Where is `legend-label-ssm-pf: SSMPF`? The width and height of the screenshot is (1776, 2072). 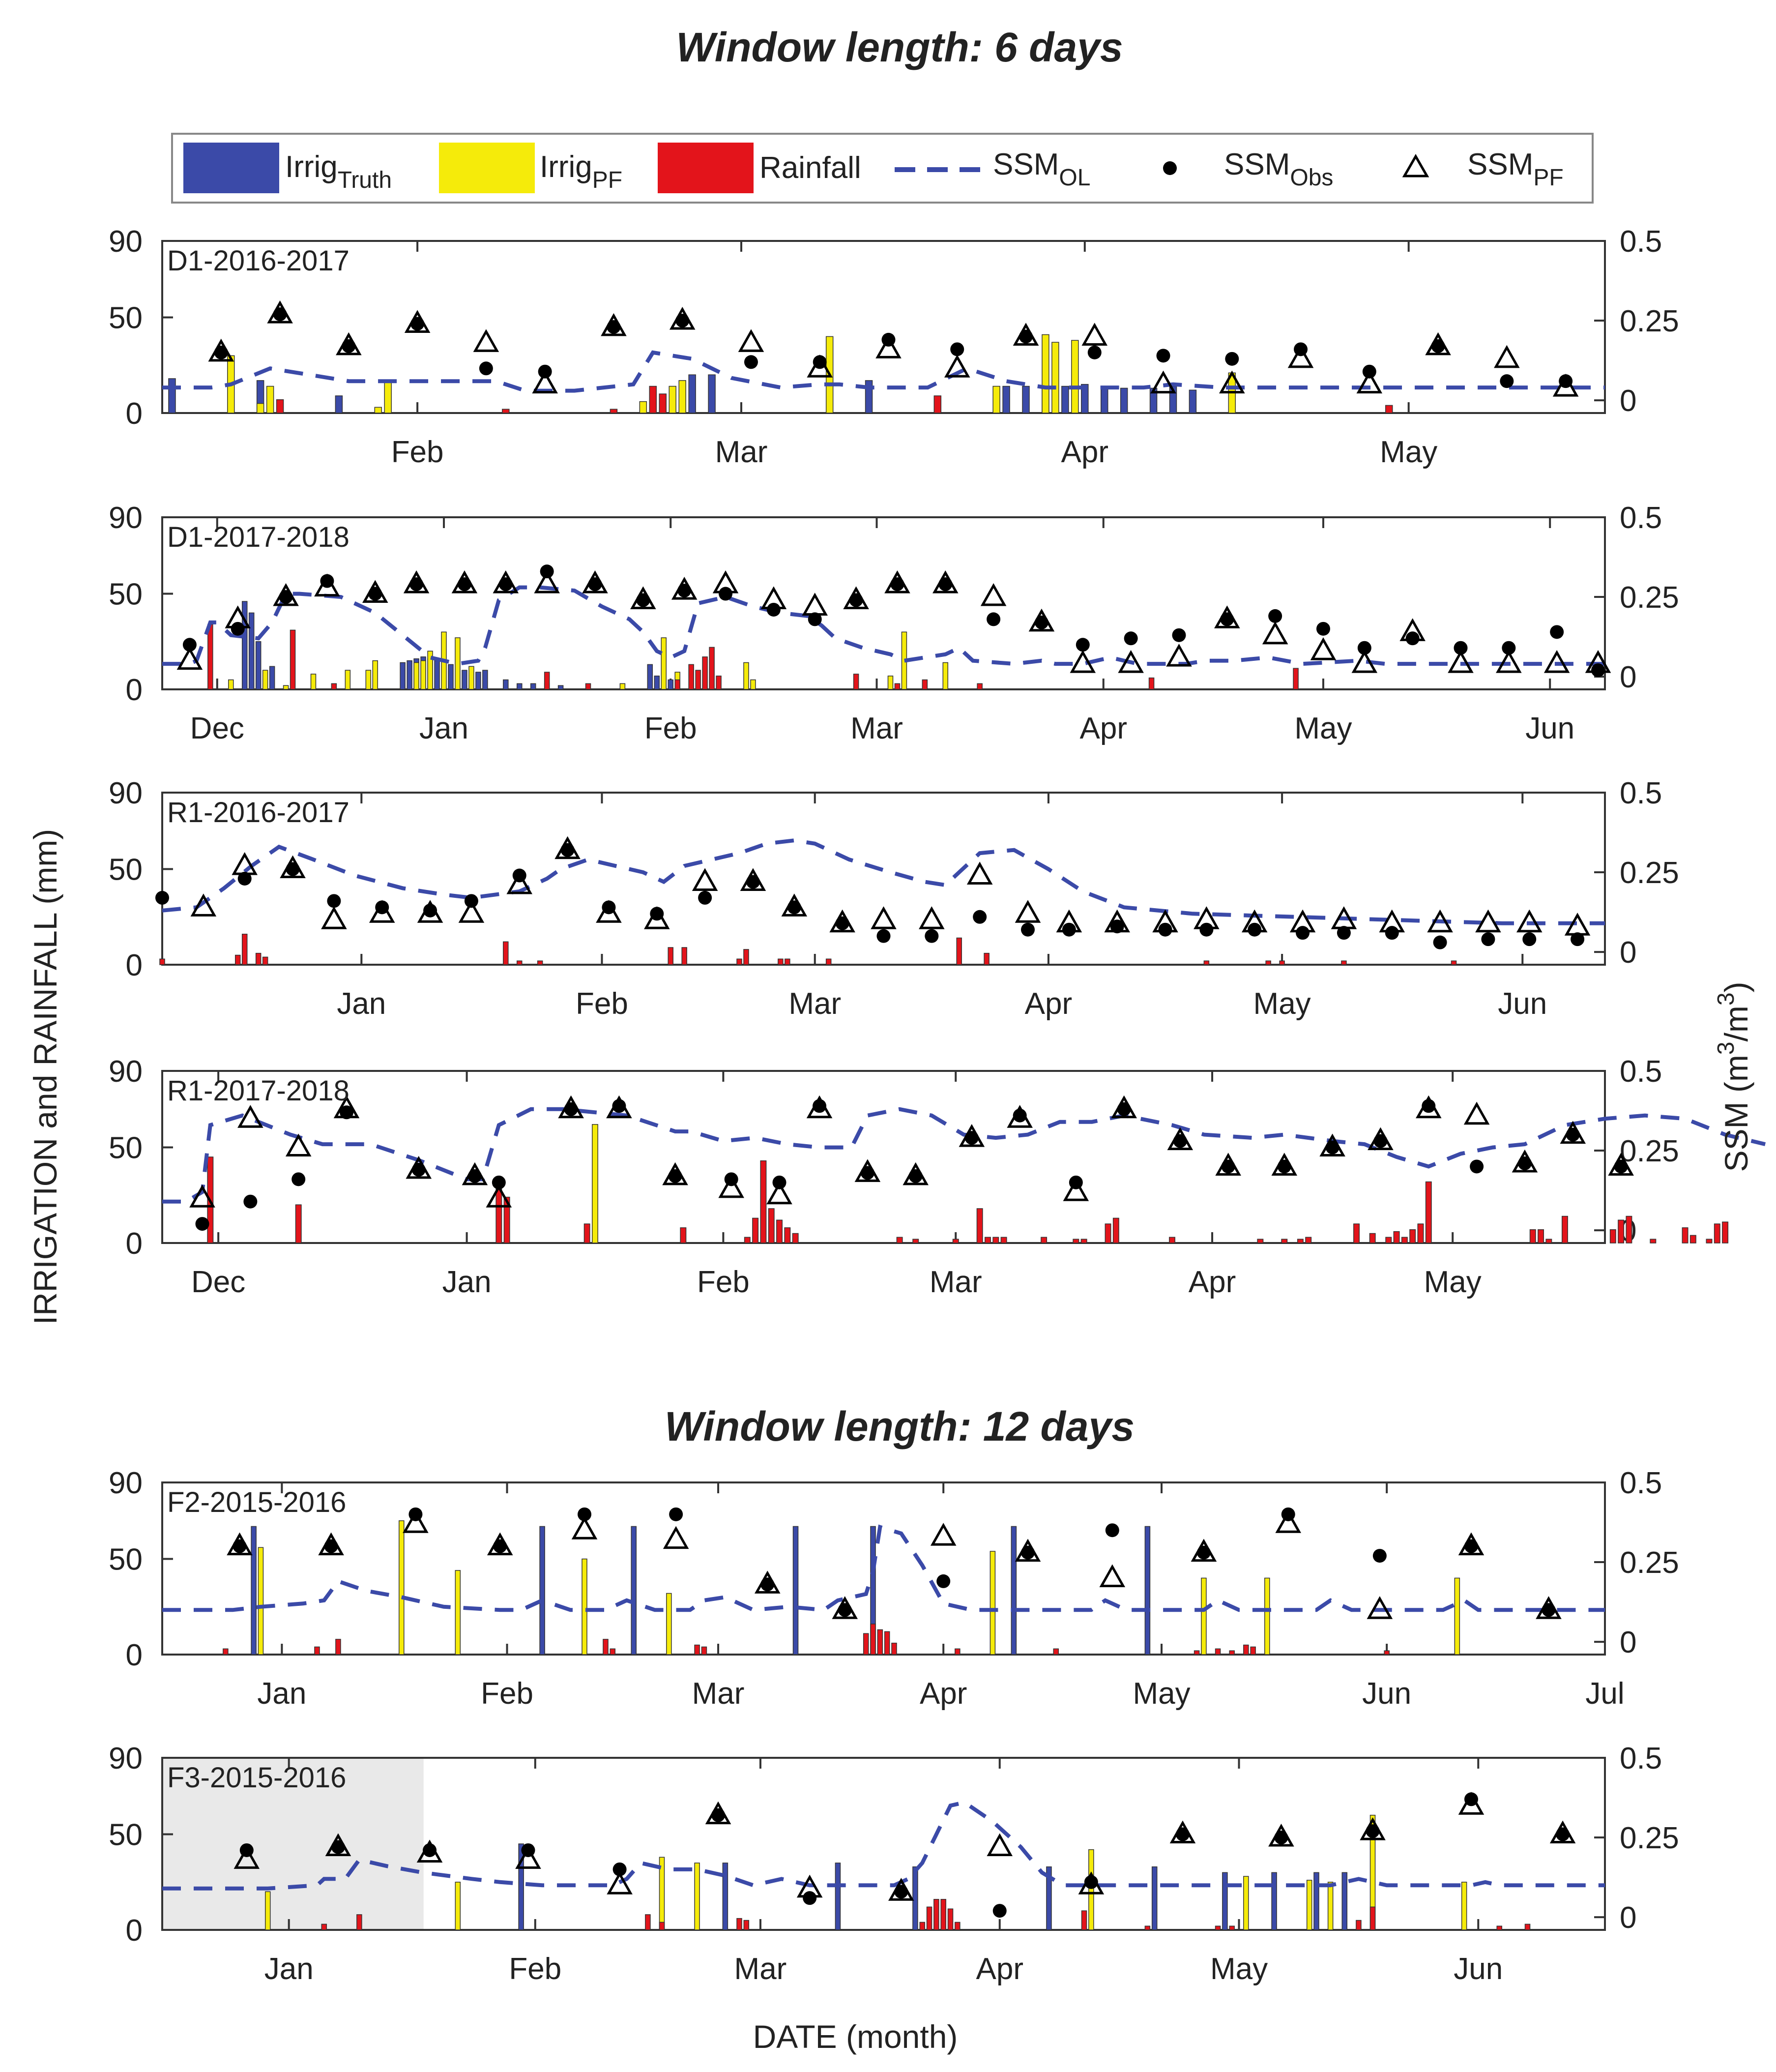 legend-label-ssm-pf: SSMPF is located at coordinates (1515, 169).